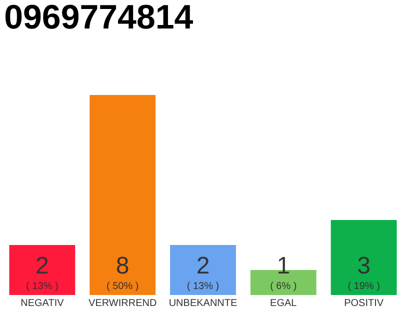 This screenshot has width=410, height=320. Describe the element at coordinates (42, 303) in the screenshot. I see `x-tick-label: NEGATIV` at that location.